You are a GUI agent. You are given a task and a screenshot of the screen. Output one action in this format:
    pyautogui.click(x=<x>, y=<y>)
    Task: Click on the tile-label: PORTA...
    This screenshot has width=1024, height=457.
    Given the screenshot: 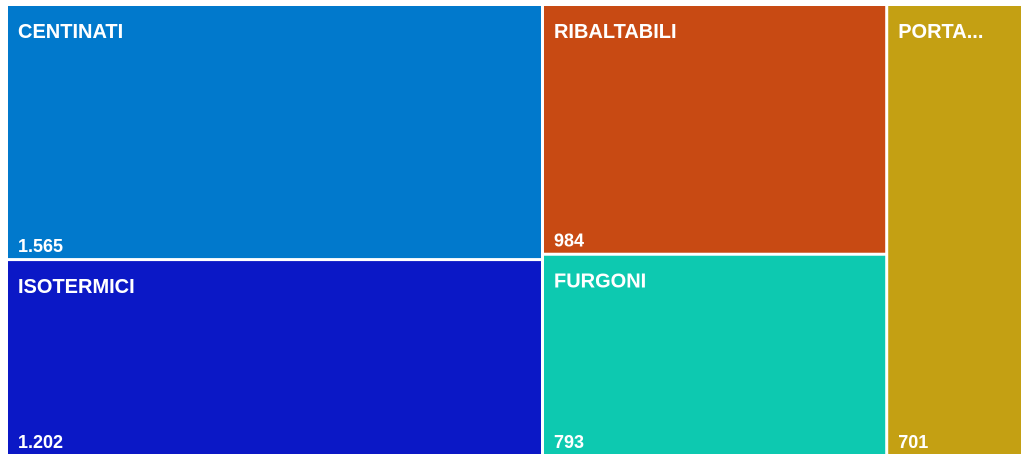 What is the action you would take?
    pyautogui.click(x=940, y=32)
    